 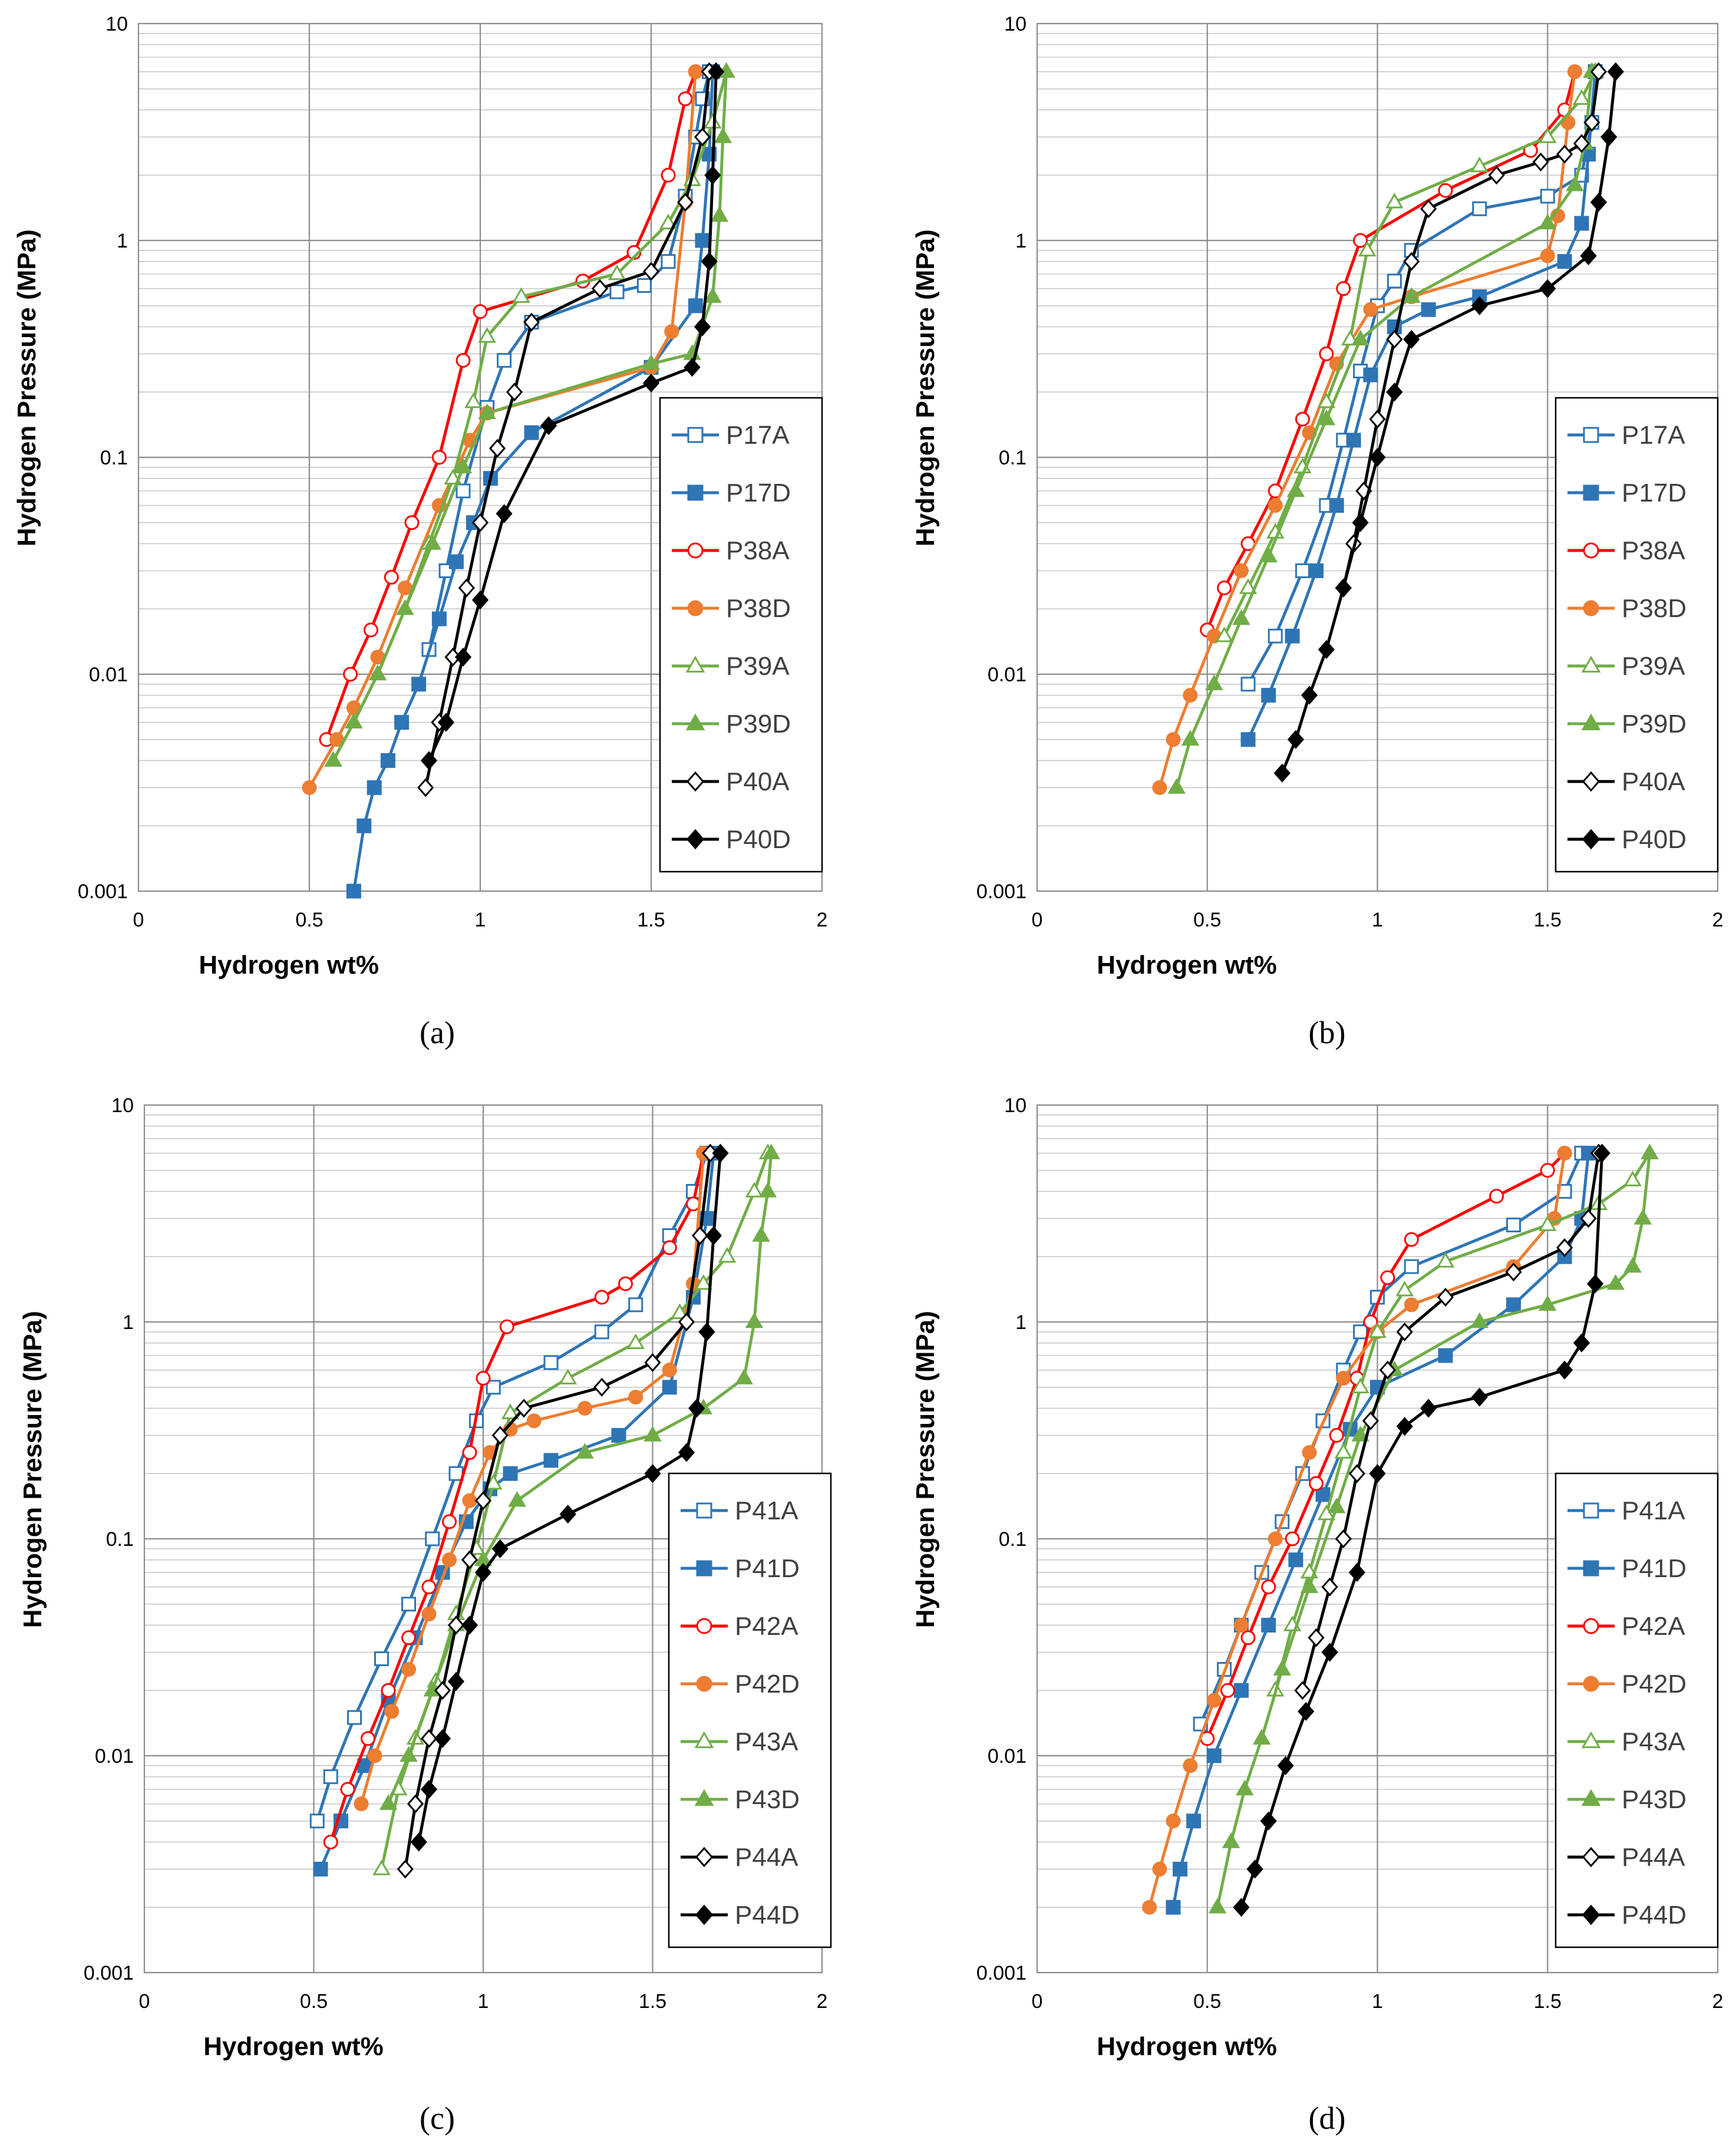 I want to click on legend-item: P38D, so click(x=1627, y=608).